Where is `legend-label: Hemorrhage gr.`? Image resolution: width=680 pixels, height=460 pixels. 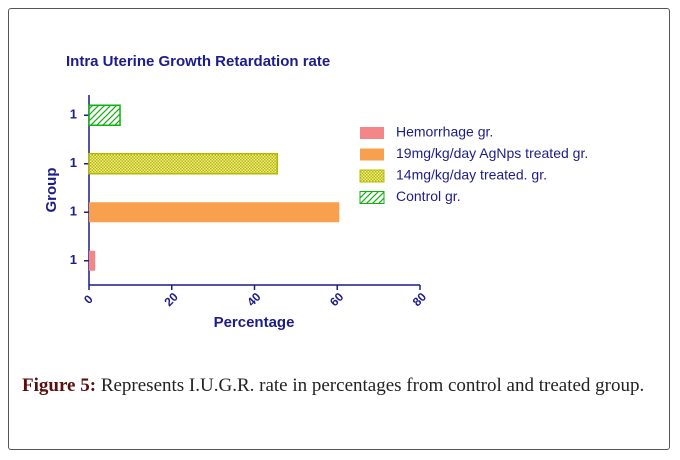
legend-label: Hemorrhage gr. is located at coordinates (444, 132).